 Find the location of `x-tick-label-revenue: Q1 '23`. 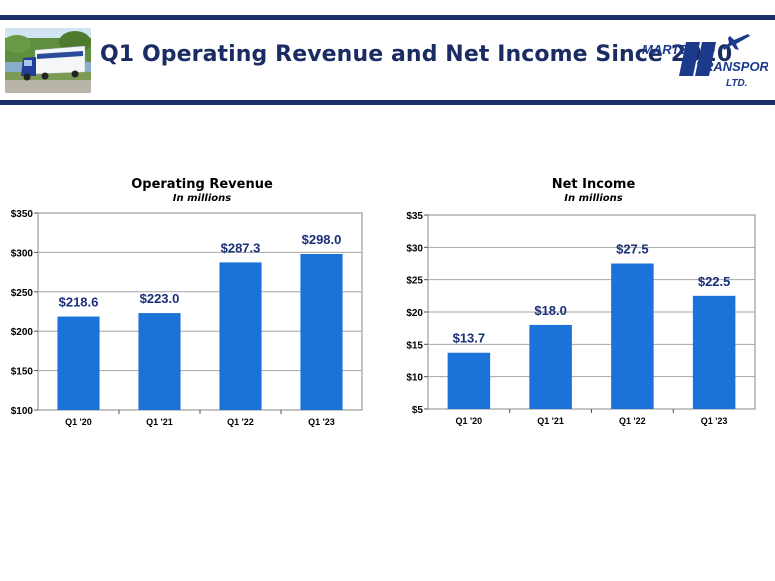

x-tick-label-revenue: Q1 '23 is located at coordinates (321, 422).